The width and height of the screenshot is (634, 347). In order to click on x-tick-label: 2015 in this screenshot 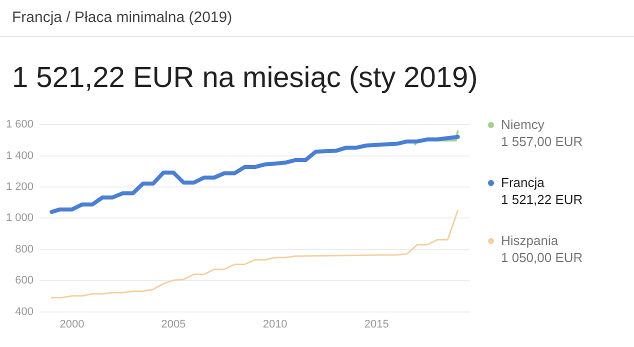, I will do `click(376, 324)`.